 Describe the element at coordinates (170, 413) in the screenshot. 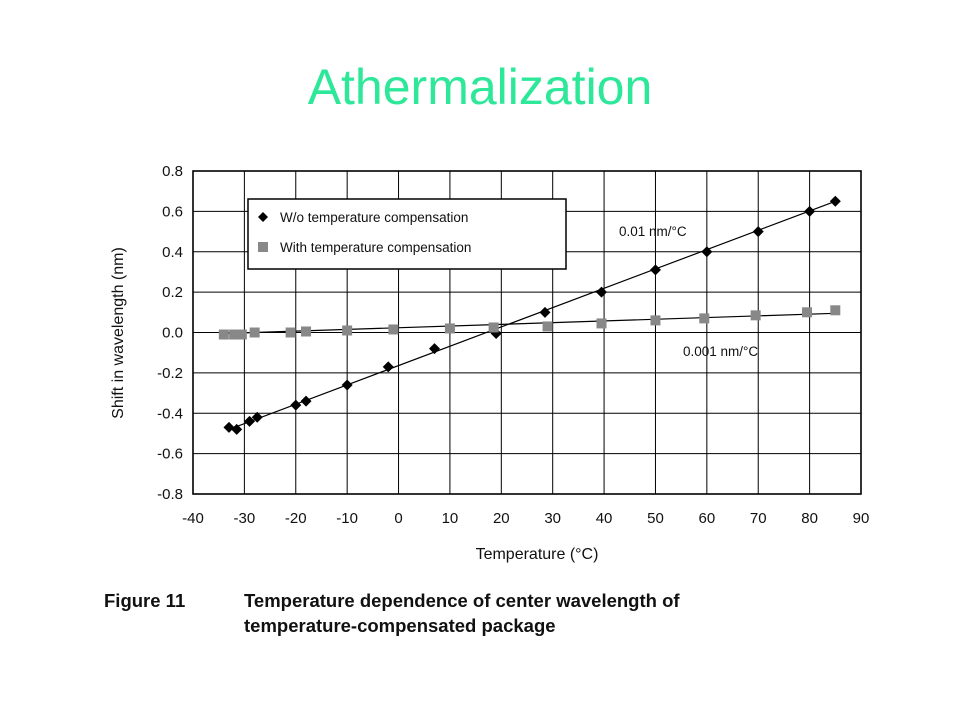

I see `y-tick-label: -0.4` at that location.